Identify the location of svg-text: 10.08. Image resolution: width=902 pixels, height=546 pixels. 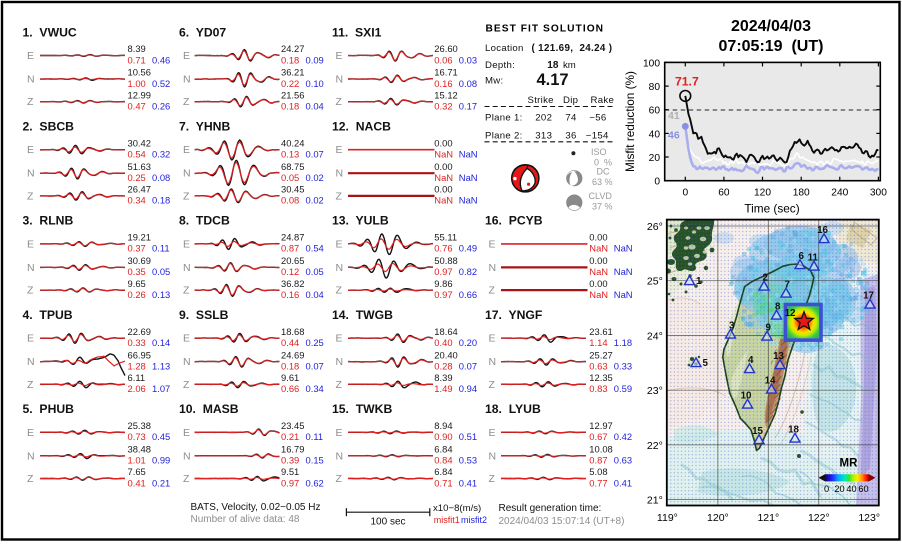
(600, 449).